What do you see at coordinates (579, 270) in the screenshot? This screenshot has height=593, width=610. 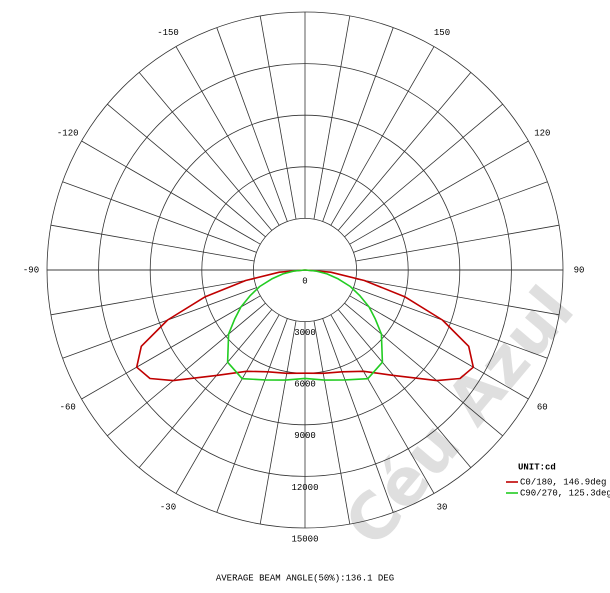 I see `angle-tick-label: 90` at bounding box center [579, 270].